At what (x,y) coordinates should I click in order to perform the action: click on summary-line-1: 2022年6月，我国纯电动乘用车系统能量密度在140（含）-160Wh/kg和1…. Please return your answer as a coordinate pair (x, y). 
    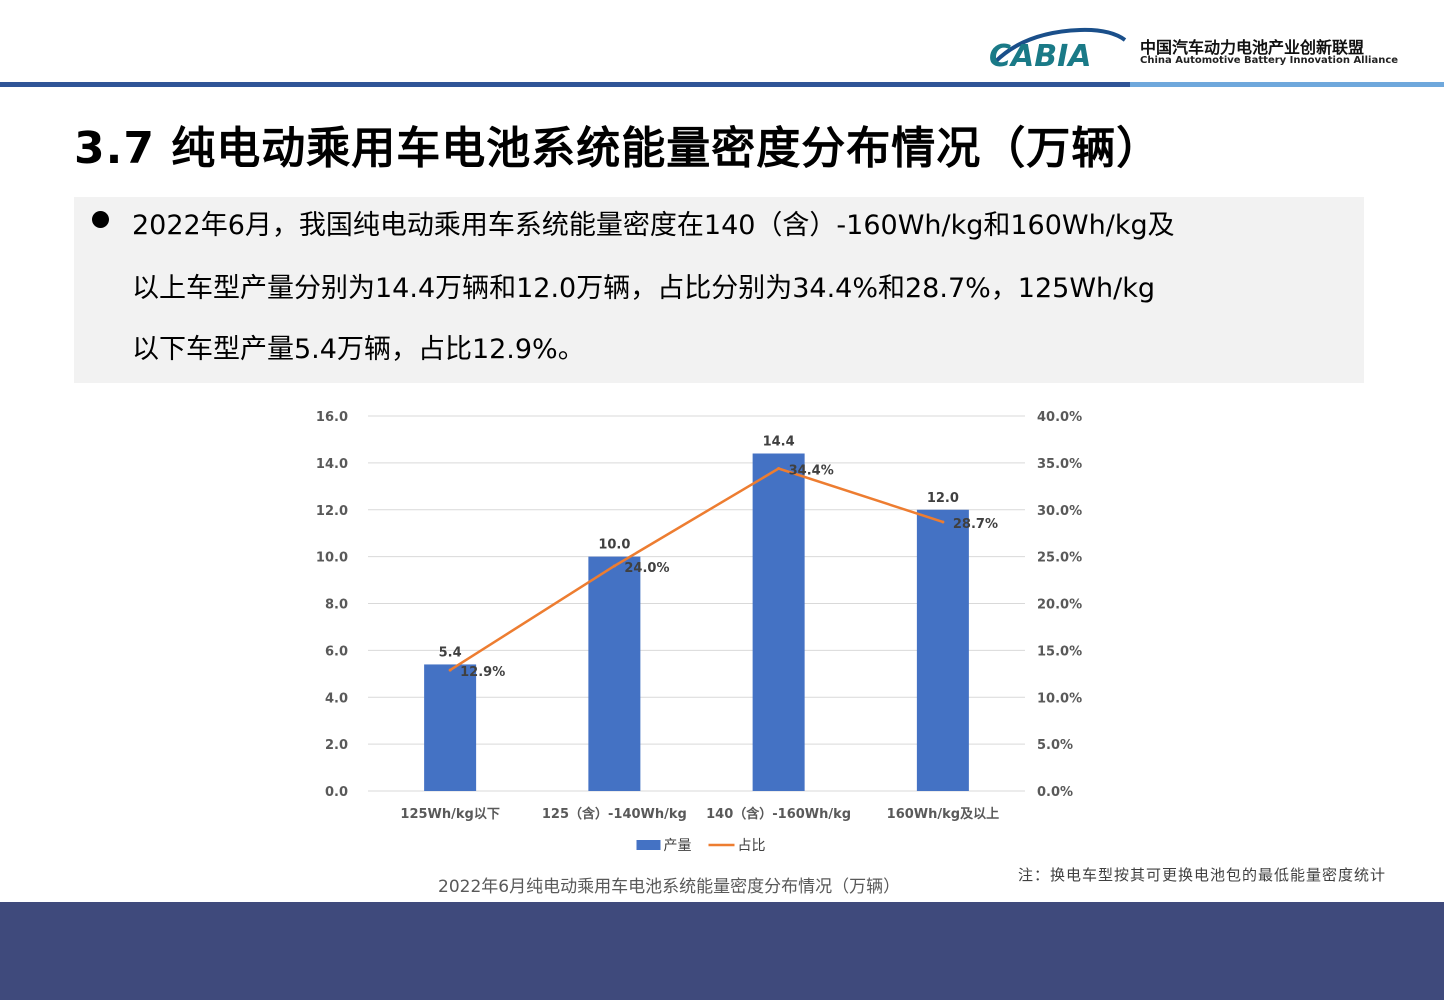
    Looking at the image, I should click on (653, 225).